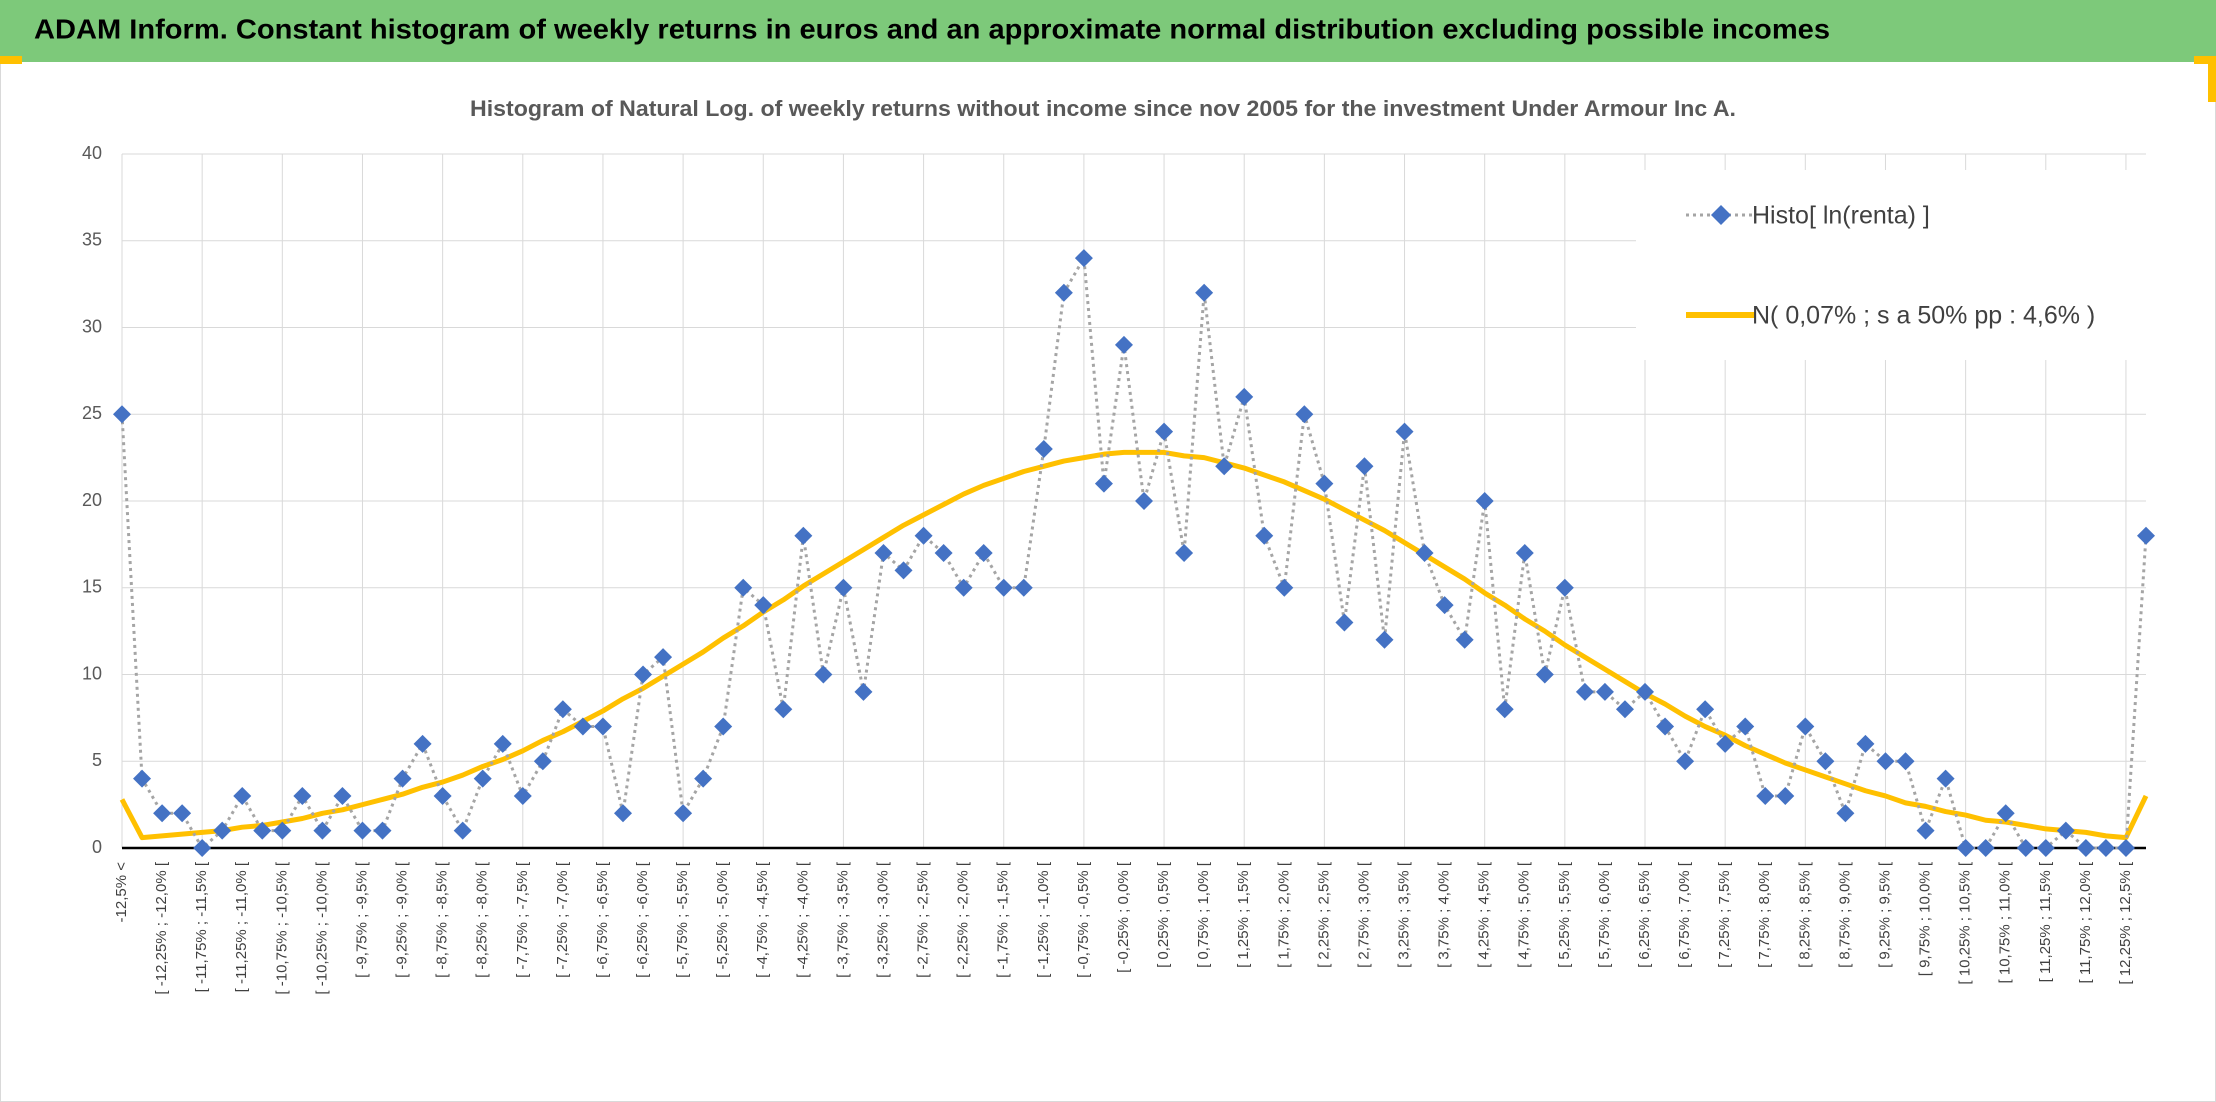 Image resolution: width=2216 pixels, height=1102 pixels. What do you see at coordinates (1923, 316) in the screenshot?
I see `legend-label: N( 0,07% ; s a 50% pp : 4,6% )` at bounding box center [1923, 316].